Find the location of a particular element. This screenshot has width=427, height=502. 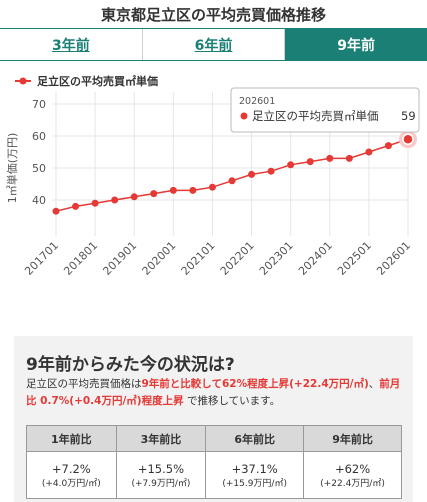

tooltip-date: 202601 is located at coordinates (257, 101).